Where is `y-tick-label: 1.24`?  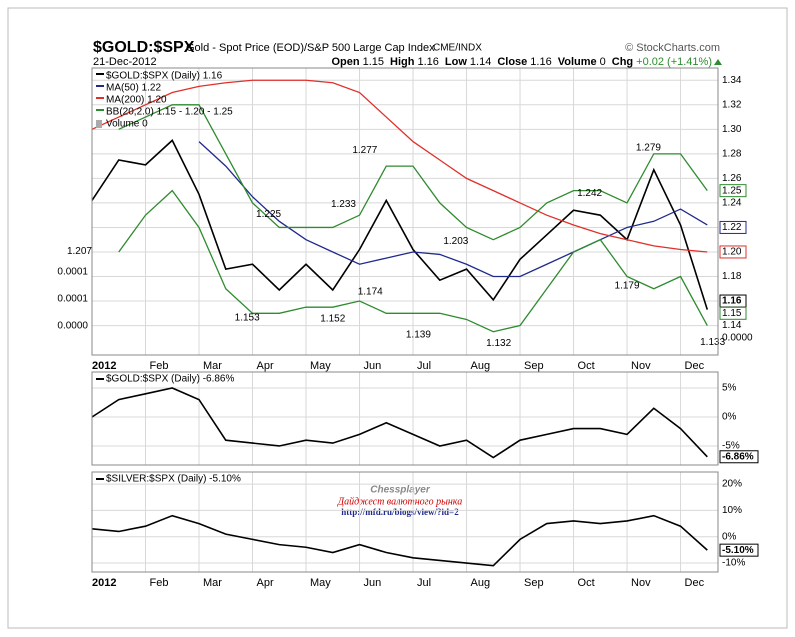
y-tick-label: 1.24 is located at coordinates (732, 203).